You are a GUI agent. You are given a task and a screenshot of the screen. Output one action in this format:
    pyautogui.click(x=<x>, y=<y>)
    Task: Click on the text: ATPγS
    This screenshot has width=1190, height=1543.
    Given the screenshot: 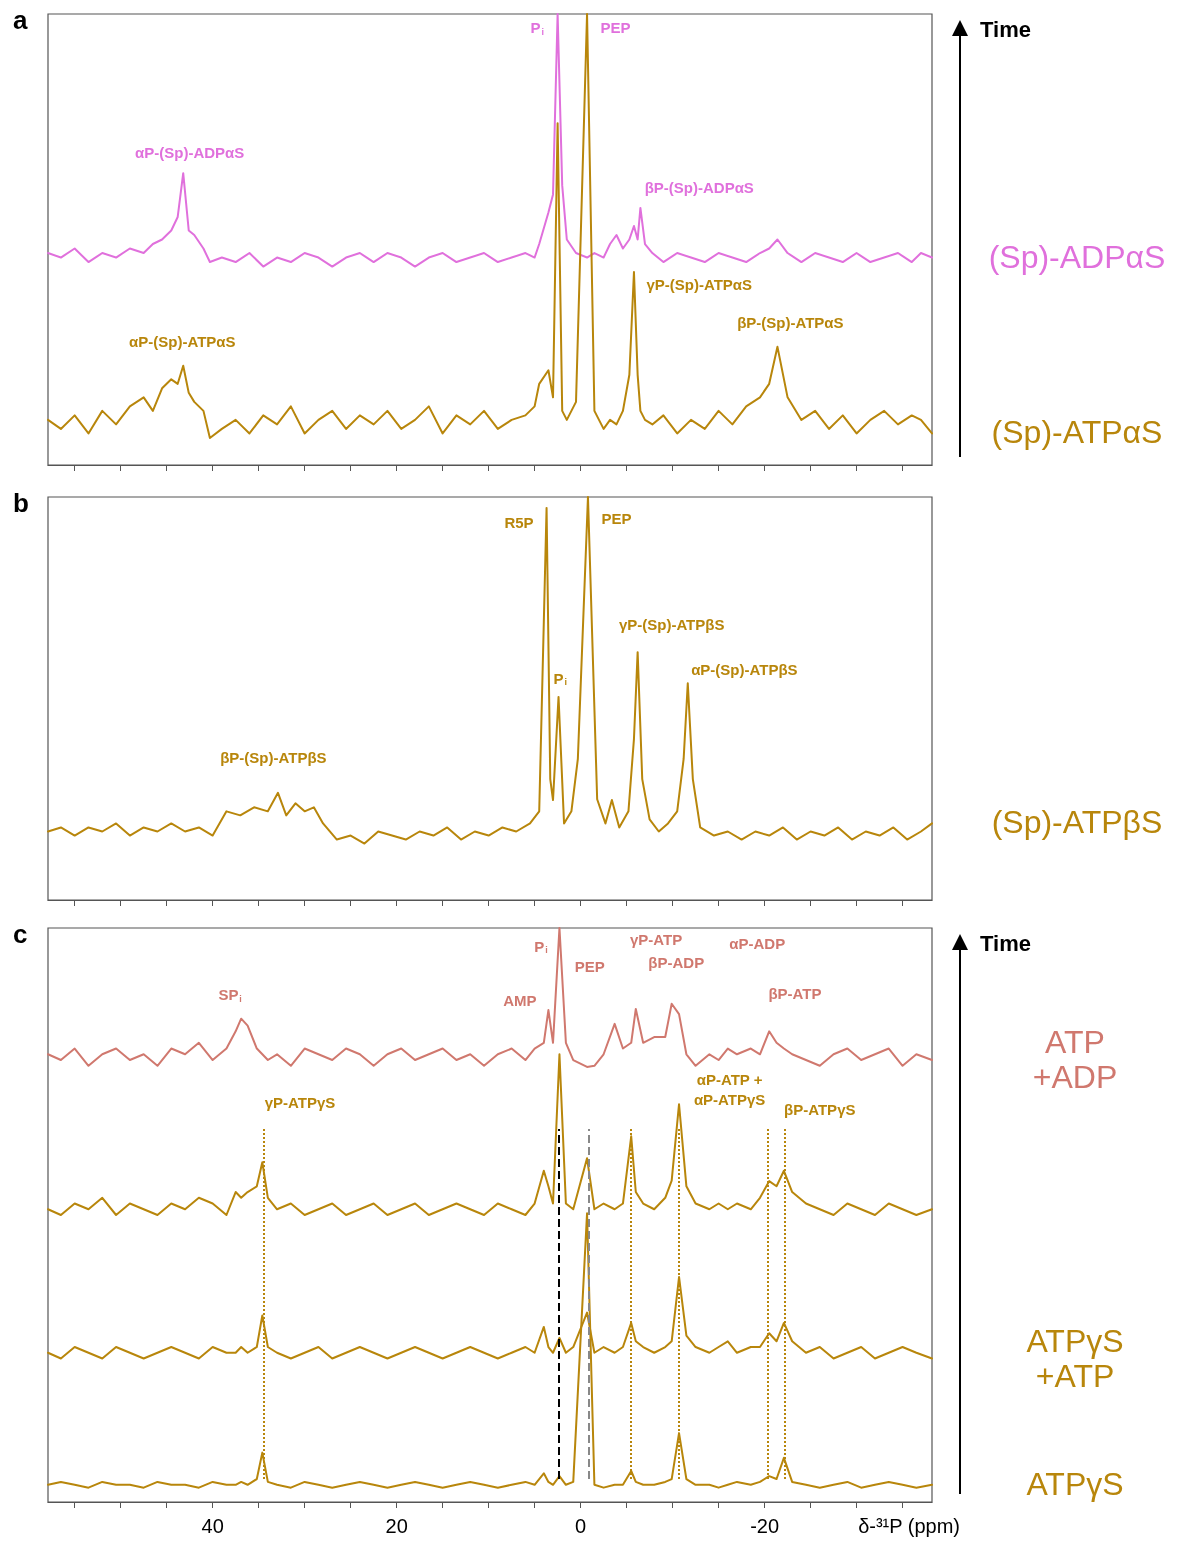 What is the action you would take?
    pyautogui.click(x=1075, y=1484)
    